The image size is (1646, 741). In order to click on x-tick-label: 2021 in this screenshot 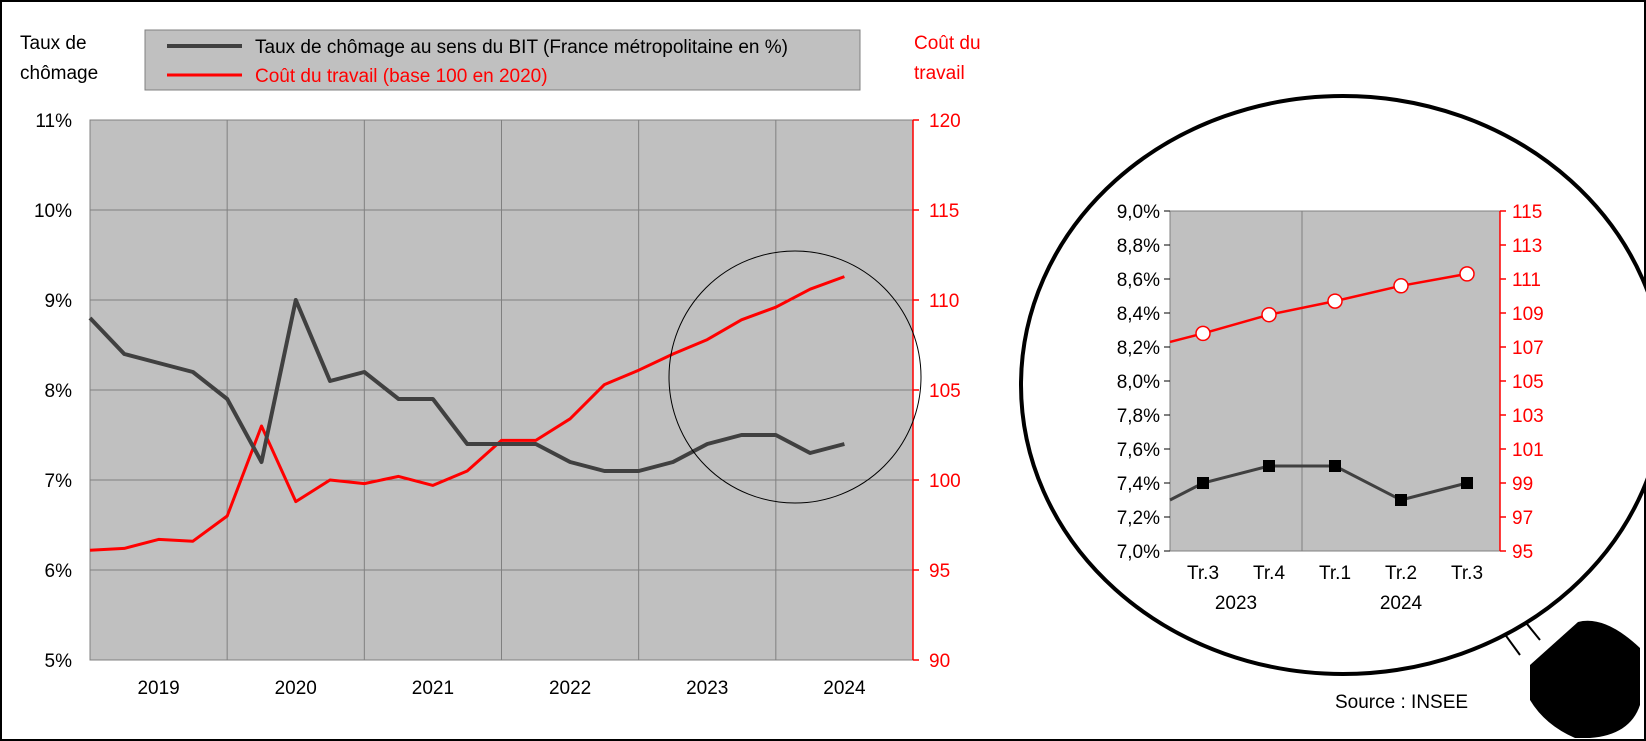, I will do `click(433, 688)`.